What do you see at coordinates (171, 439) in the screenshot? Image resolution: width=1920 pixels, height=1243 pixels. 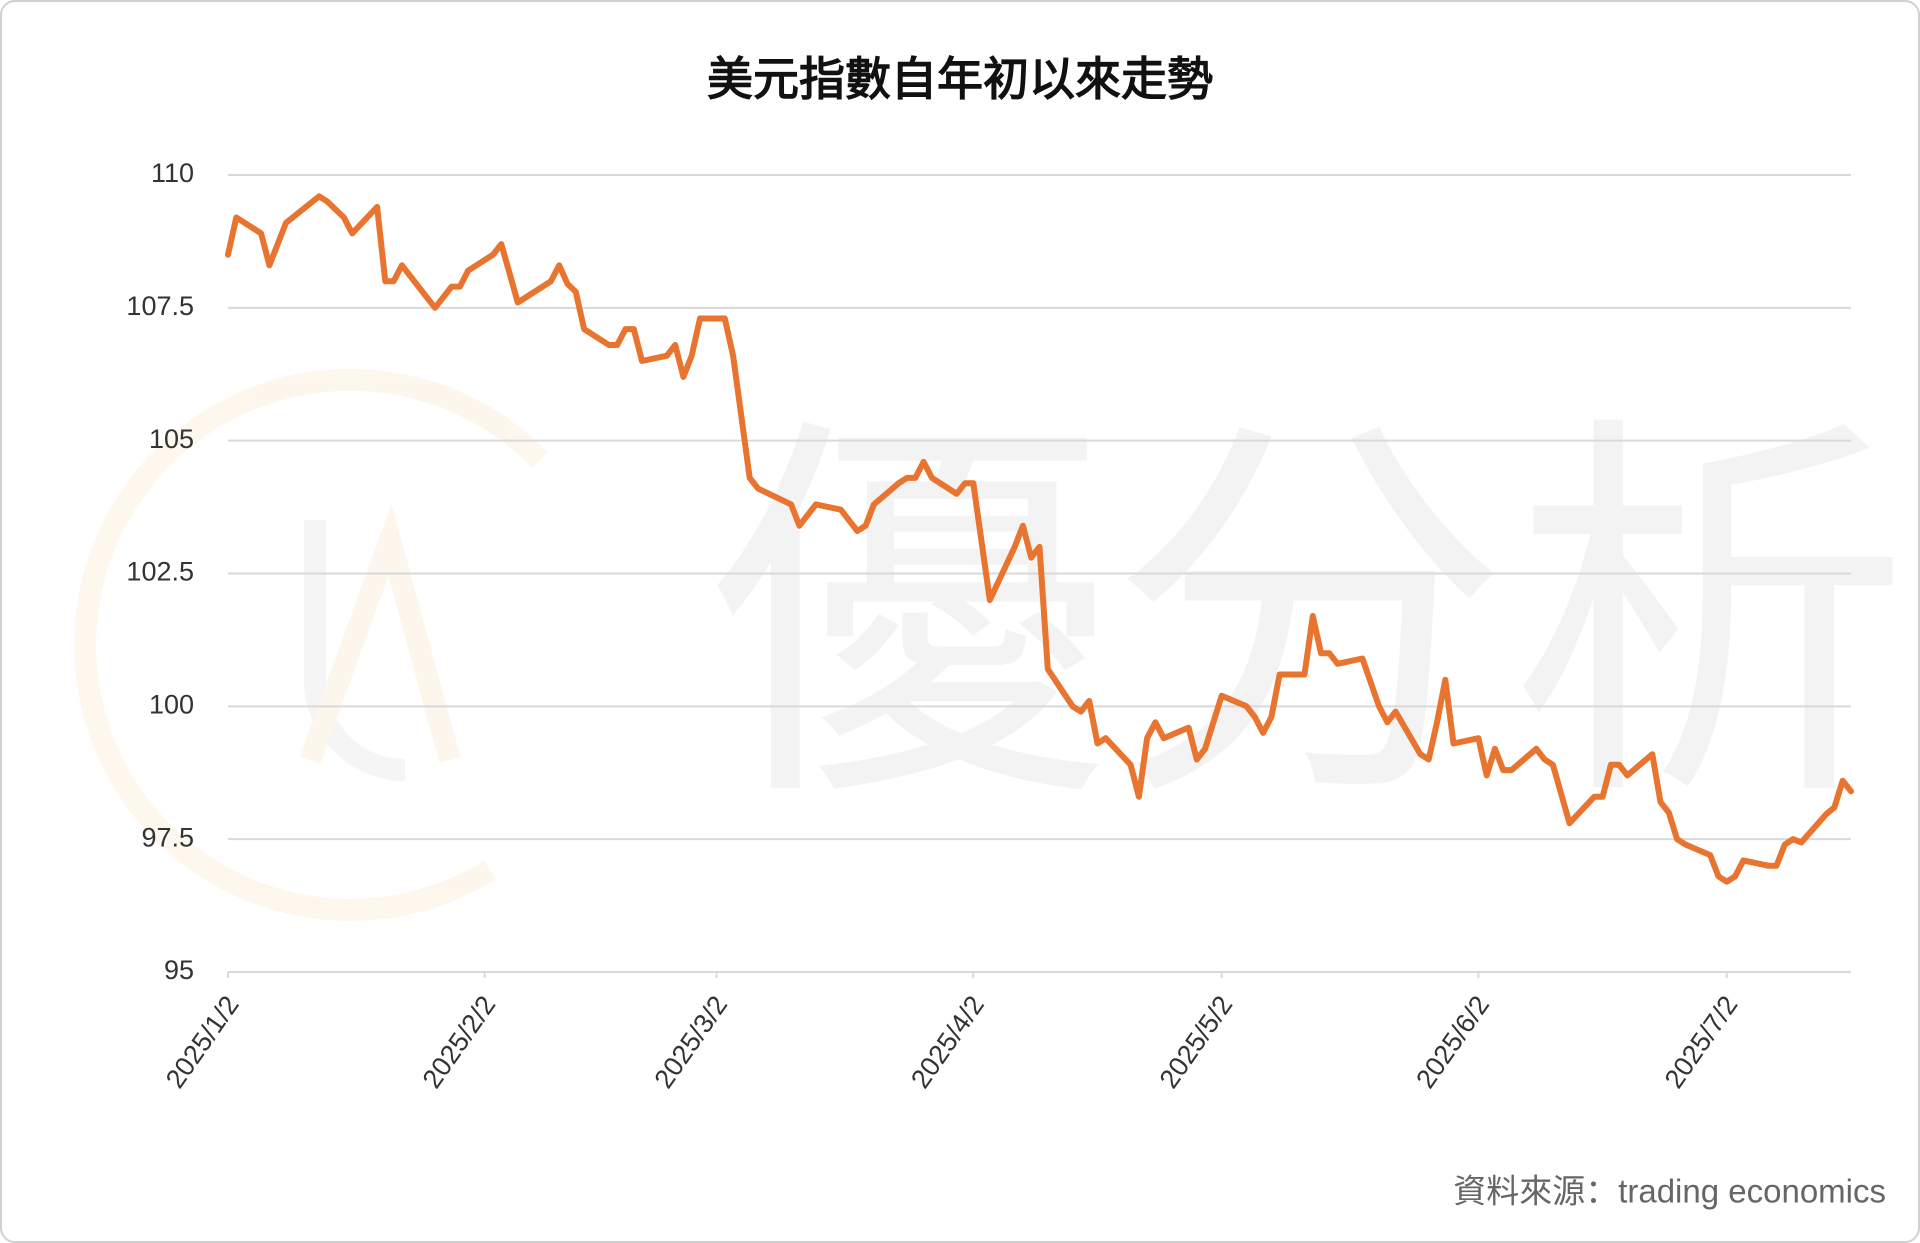 I see `y-tick-label: 105` at bounding box center [171, 439].